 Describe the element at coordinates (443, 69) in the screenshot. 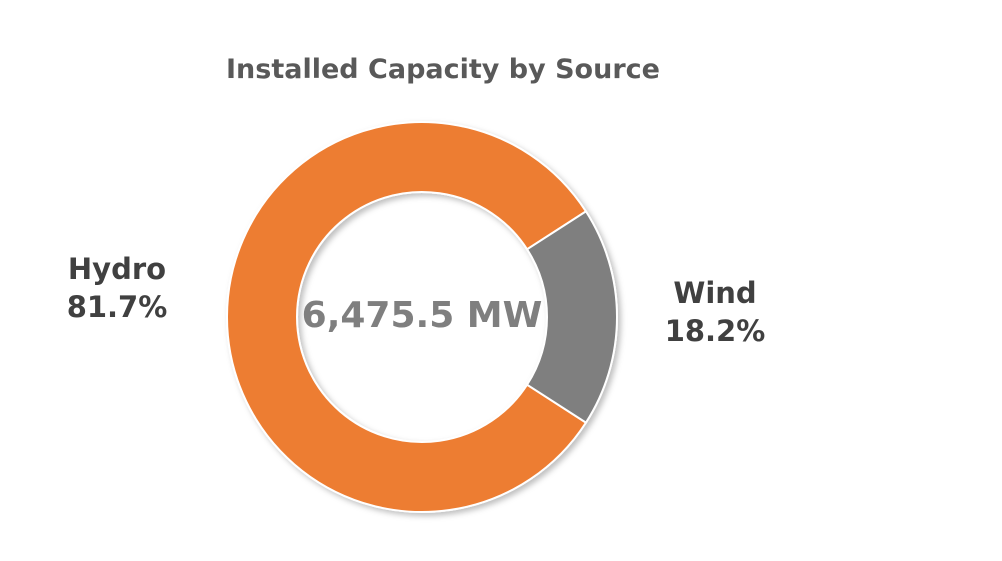

I see `chart-title: Installed Capacity by Source` at that location.